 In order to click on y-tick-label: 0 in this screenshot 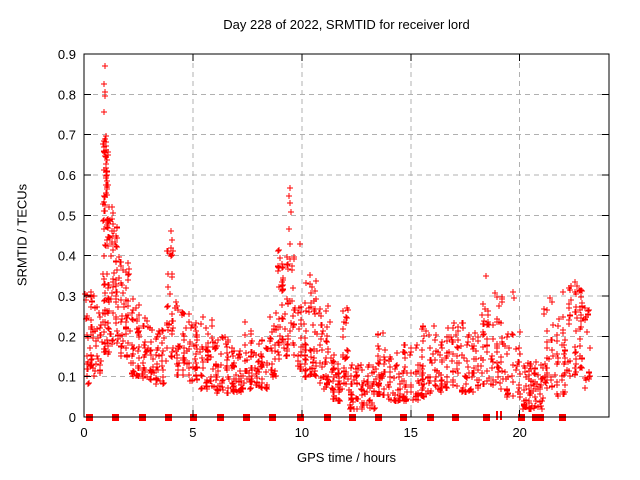, I will do `click(72, 417)`.